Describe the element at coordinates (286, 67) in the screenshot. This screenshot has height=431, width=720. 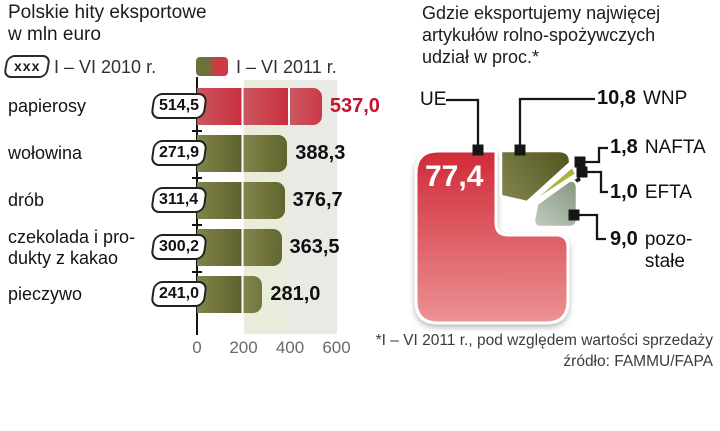
I see `legend-2011-label: I – VI 2011 r.` at that location.